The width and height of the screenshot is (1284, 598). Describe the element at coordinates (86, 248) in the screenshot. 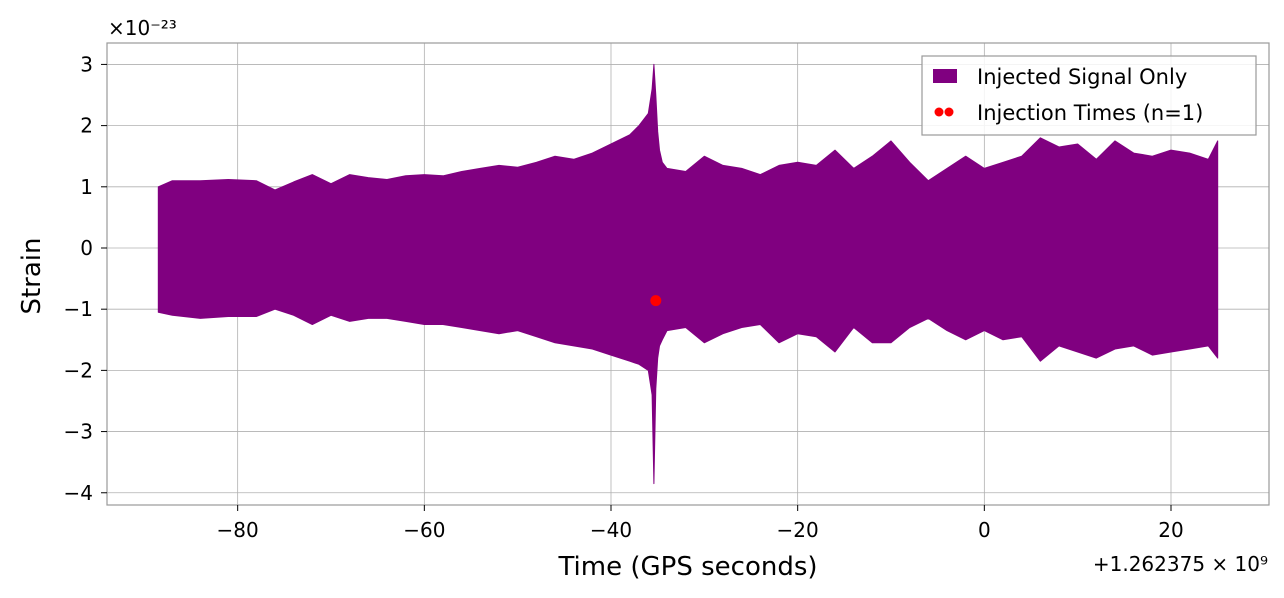

I see `y-tick-label: 0` at that location.